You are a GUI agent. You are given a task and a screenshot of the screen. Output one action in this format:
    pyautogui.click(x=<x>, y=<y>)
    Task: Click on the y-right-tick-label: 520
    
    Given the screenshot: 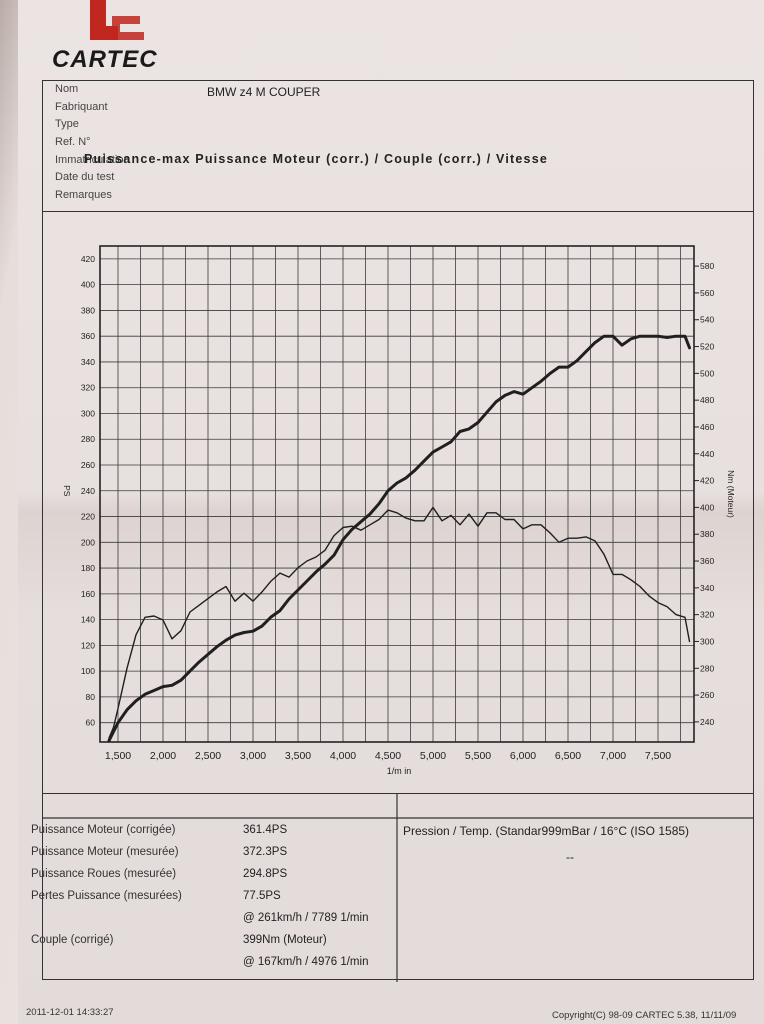 What is the action you would take?
    pyautogui.click(x=707, y=347)
    